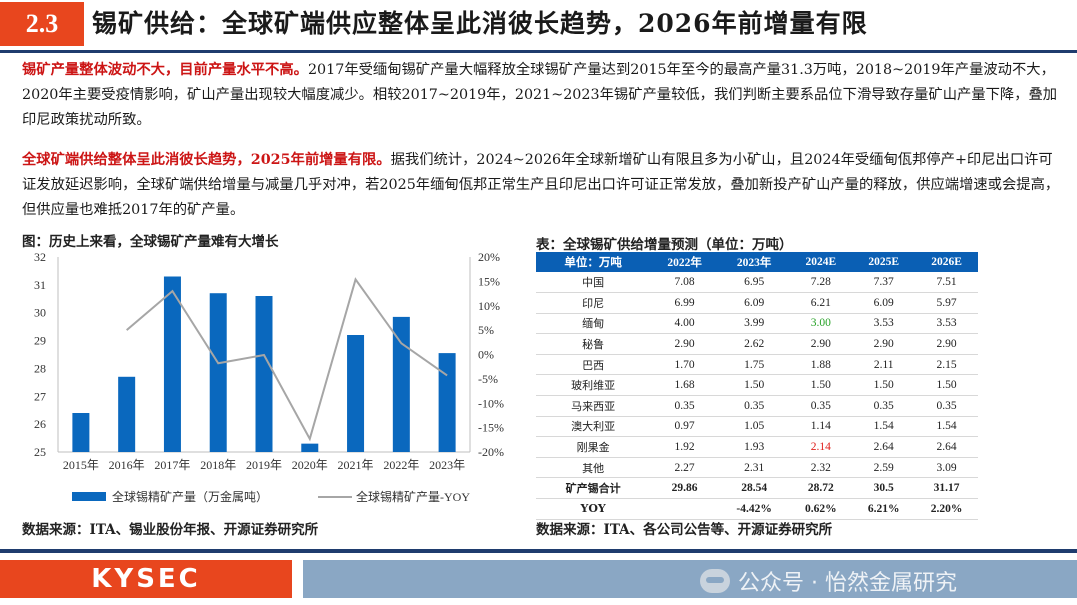  What do you see at coordinates (946, 427) in the screenshot?
I see `table-cell: 1.54` at bounding box center [946, 427].